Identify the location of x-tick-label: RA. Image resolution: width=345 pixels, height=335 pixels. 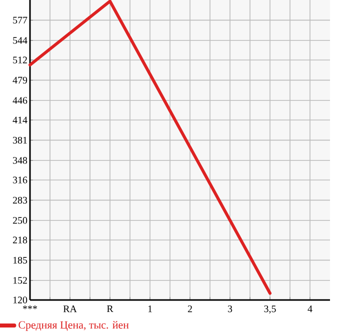
(70, 309).